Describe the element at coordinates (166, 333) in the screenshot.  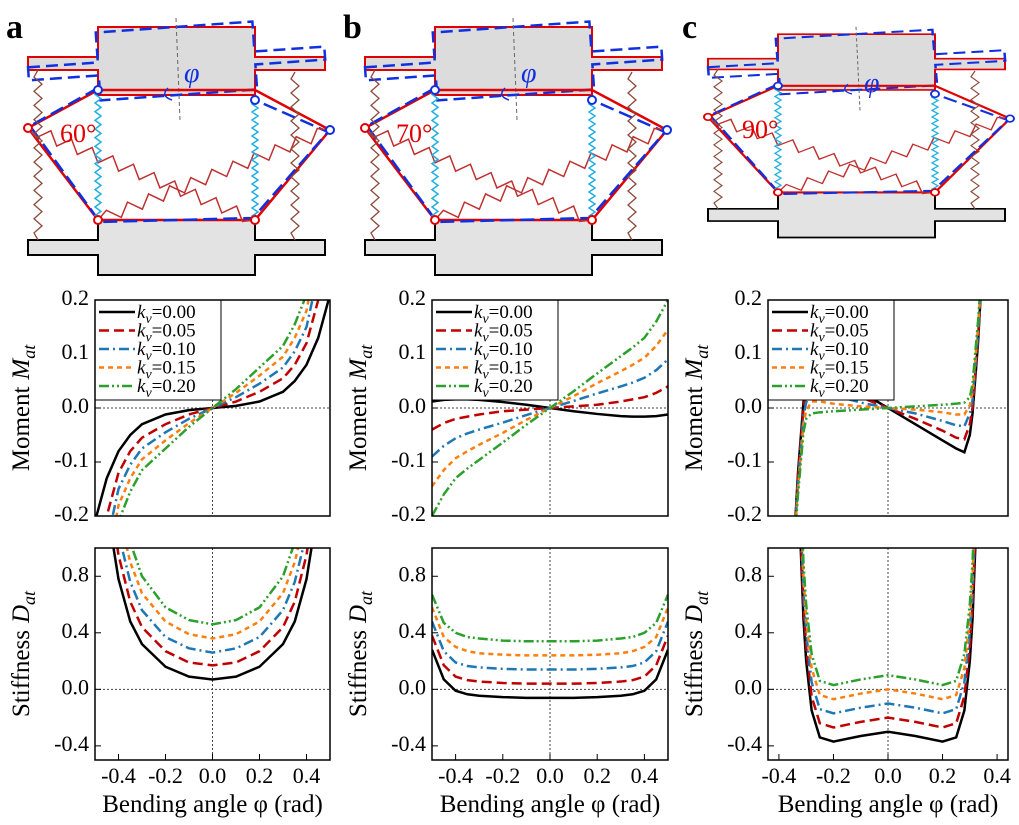
I see `legend-label: kv=0.05` at that location.